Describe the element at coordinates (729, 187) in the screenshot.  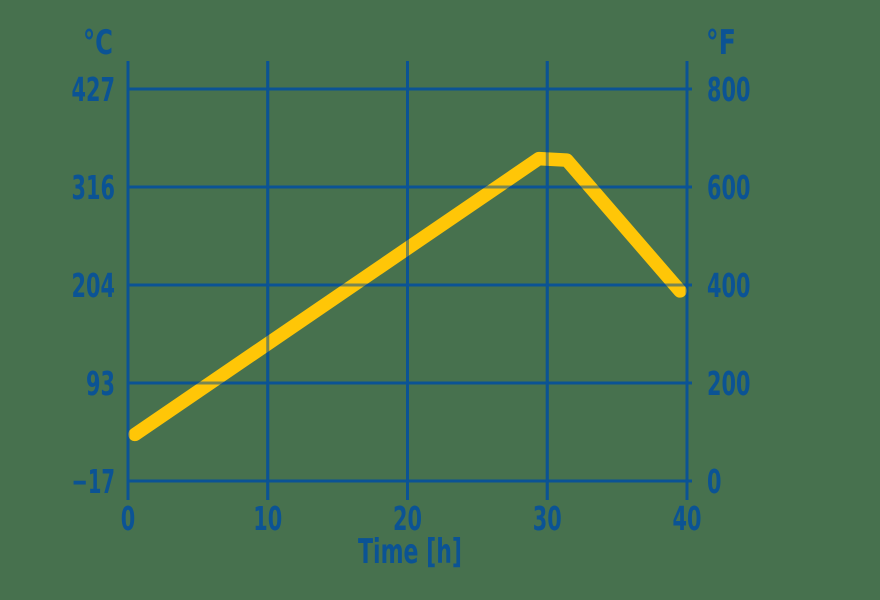
I see `y-tick-label-fahrenheit-600: 600` at that location.